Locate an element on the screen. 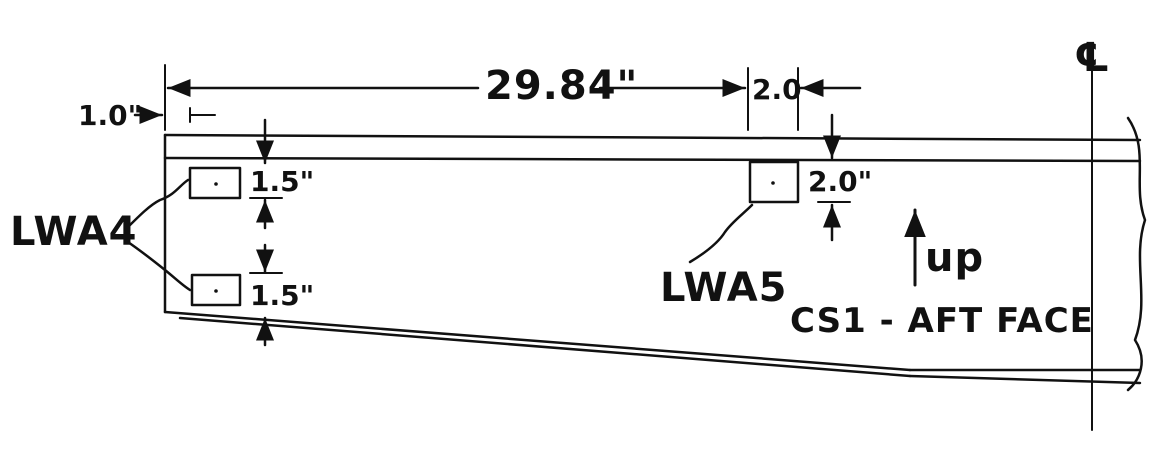 This screenshot has width=1173, height=452. dim-left-offset-label: 1.0" is located at coordinates (110, 115).